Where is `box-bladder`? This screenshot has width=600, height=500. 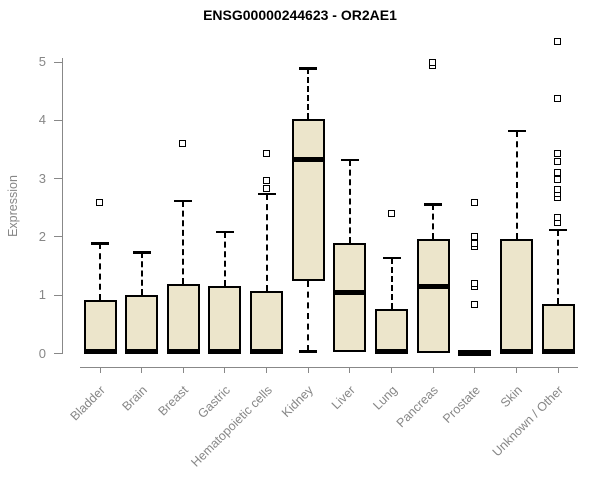
box-bladder is located at coordinates (100, 327).